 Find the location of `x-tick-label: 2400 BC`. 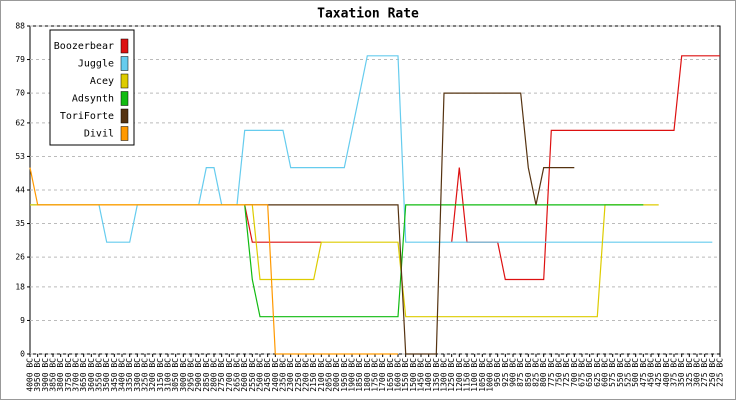

x-tick-label: 2400 BC is located at coordinates (275, 375).